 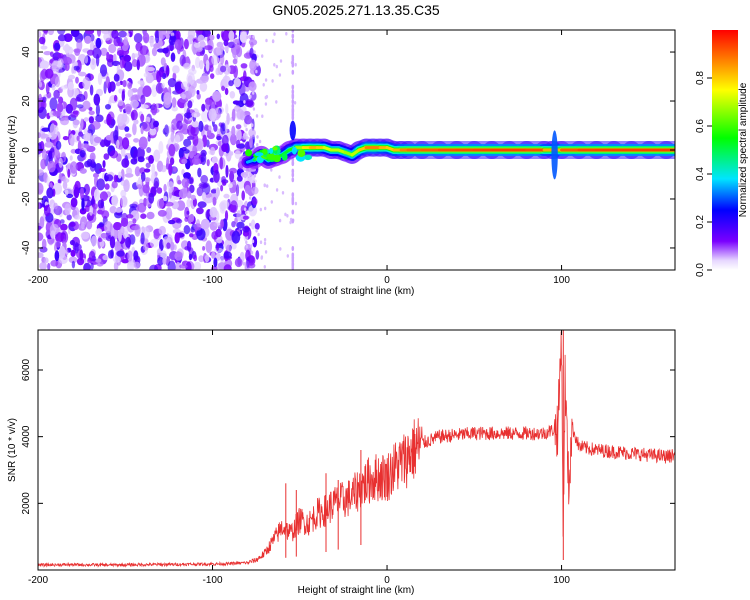 What do you see at coordinates (26, 101) in the screenshot?
I see `y-tick-label: 20` at bounding box center [26, 101].